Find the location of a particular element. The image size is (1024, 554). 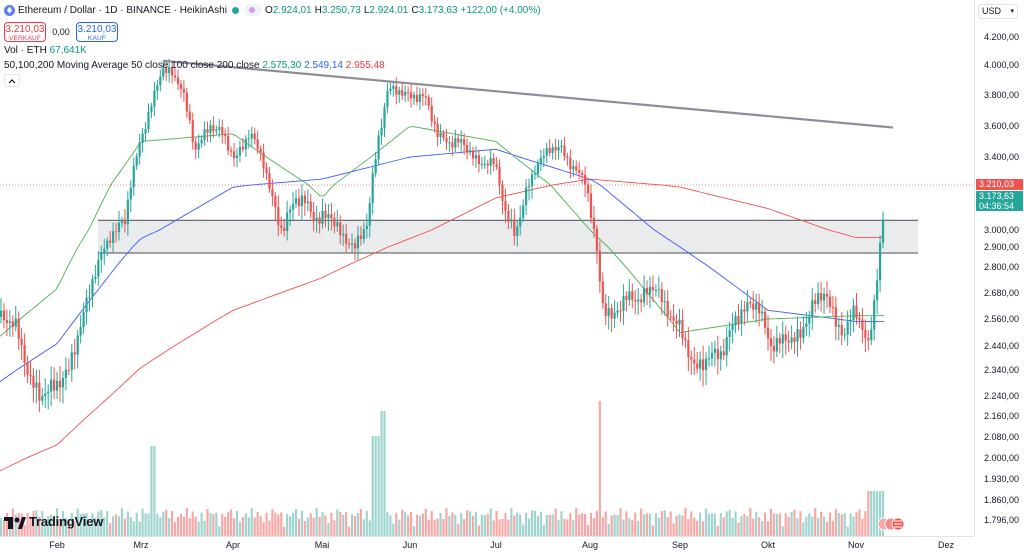

tradingview-logo: TradingView is located at coordinates (53, 521).